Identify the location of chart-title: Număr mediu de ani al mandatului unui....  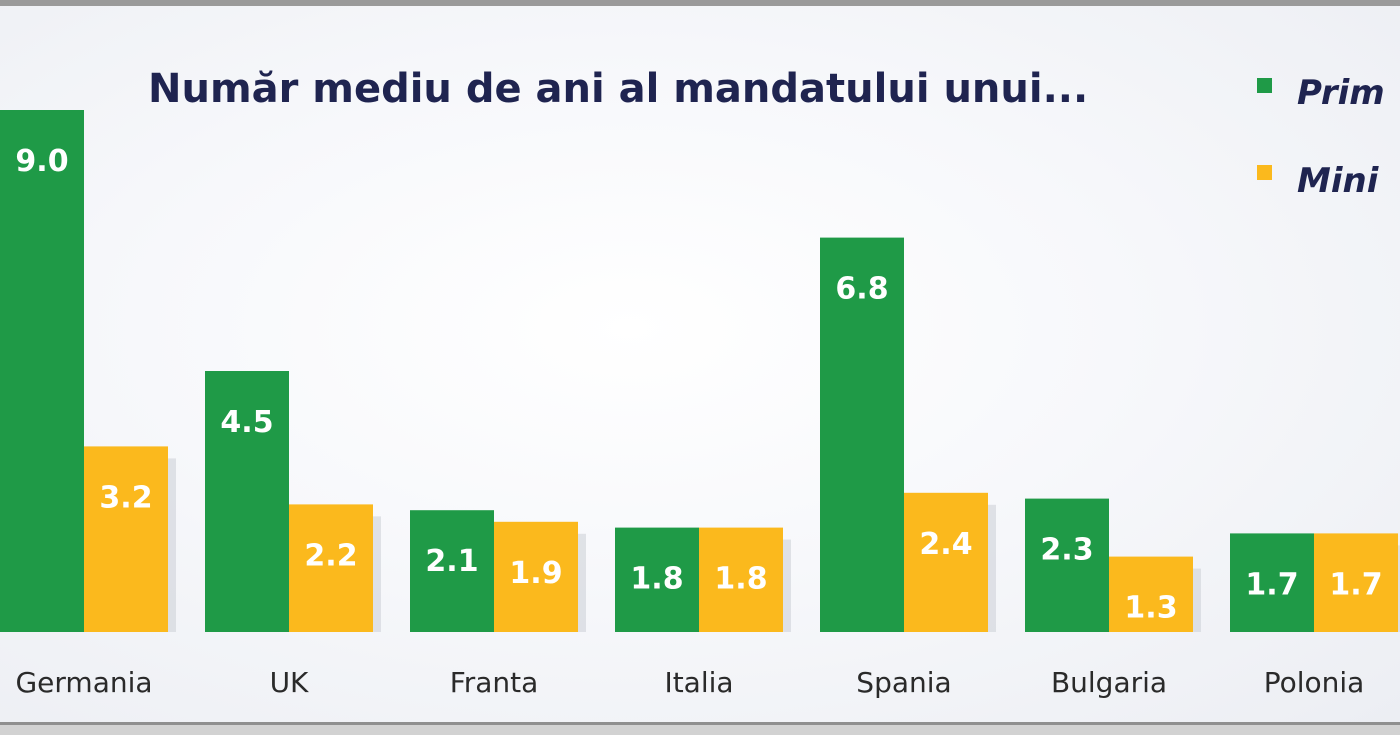
(618, 89).